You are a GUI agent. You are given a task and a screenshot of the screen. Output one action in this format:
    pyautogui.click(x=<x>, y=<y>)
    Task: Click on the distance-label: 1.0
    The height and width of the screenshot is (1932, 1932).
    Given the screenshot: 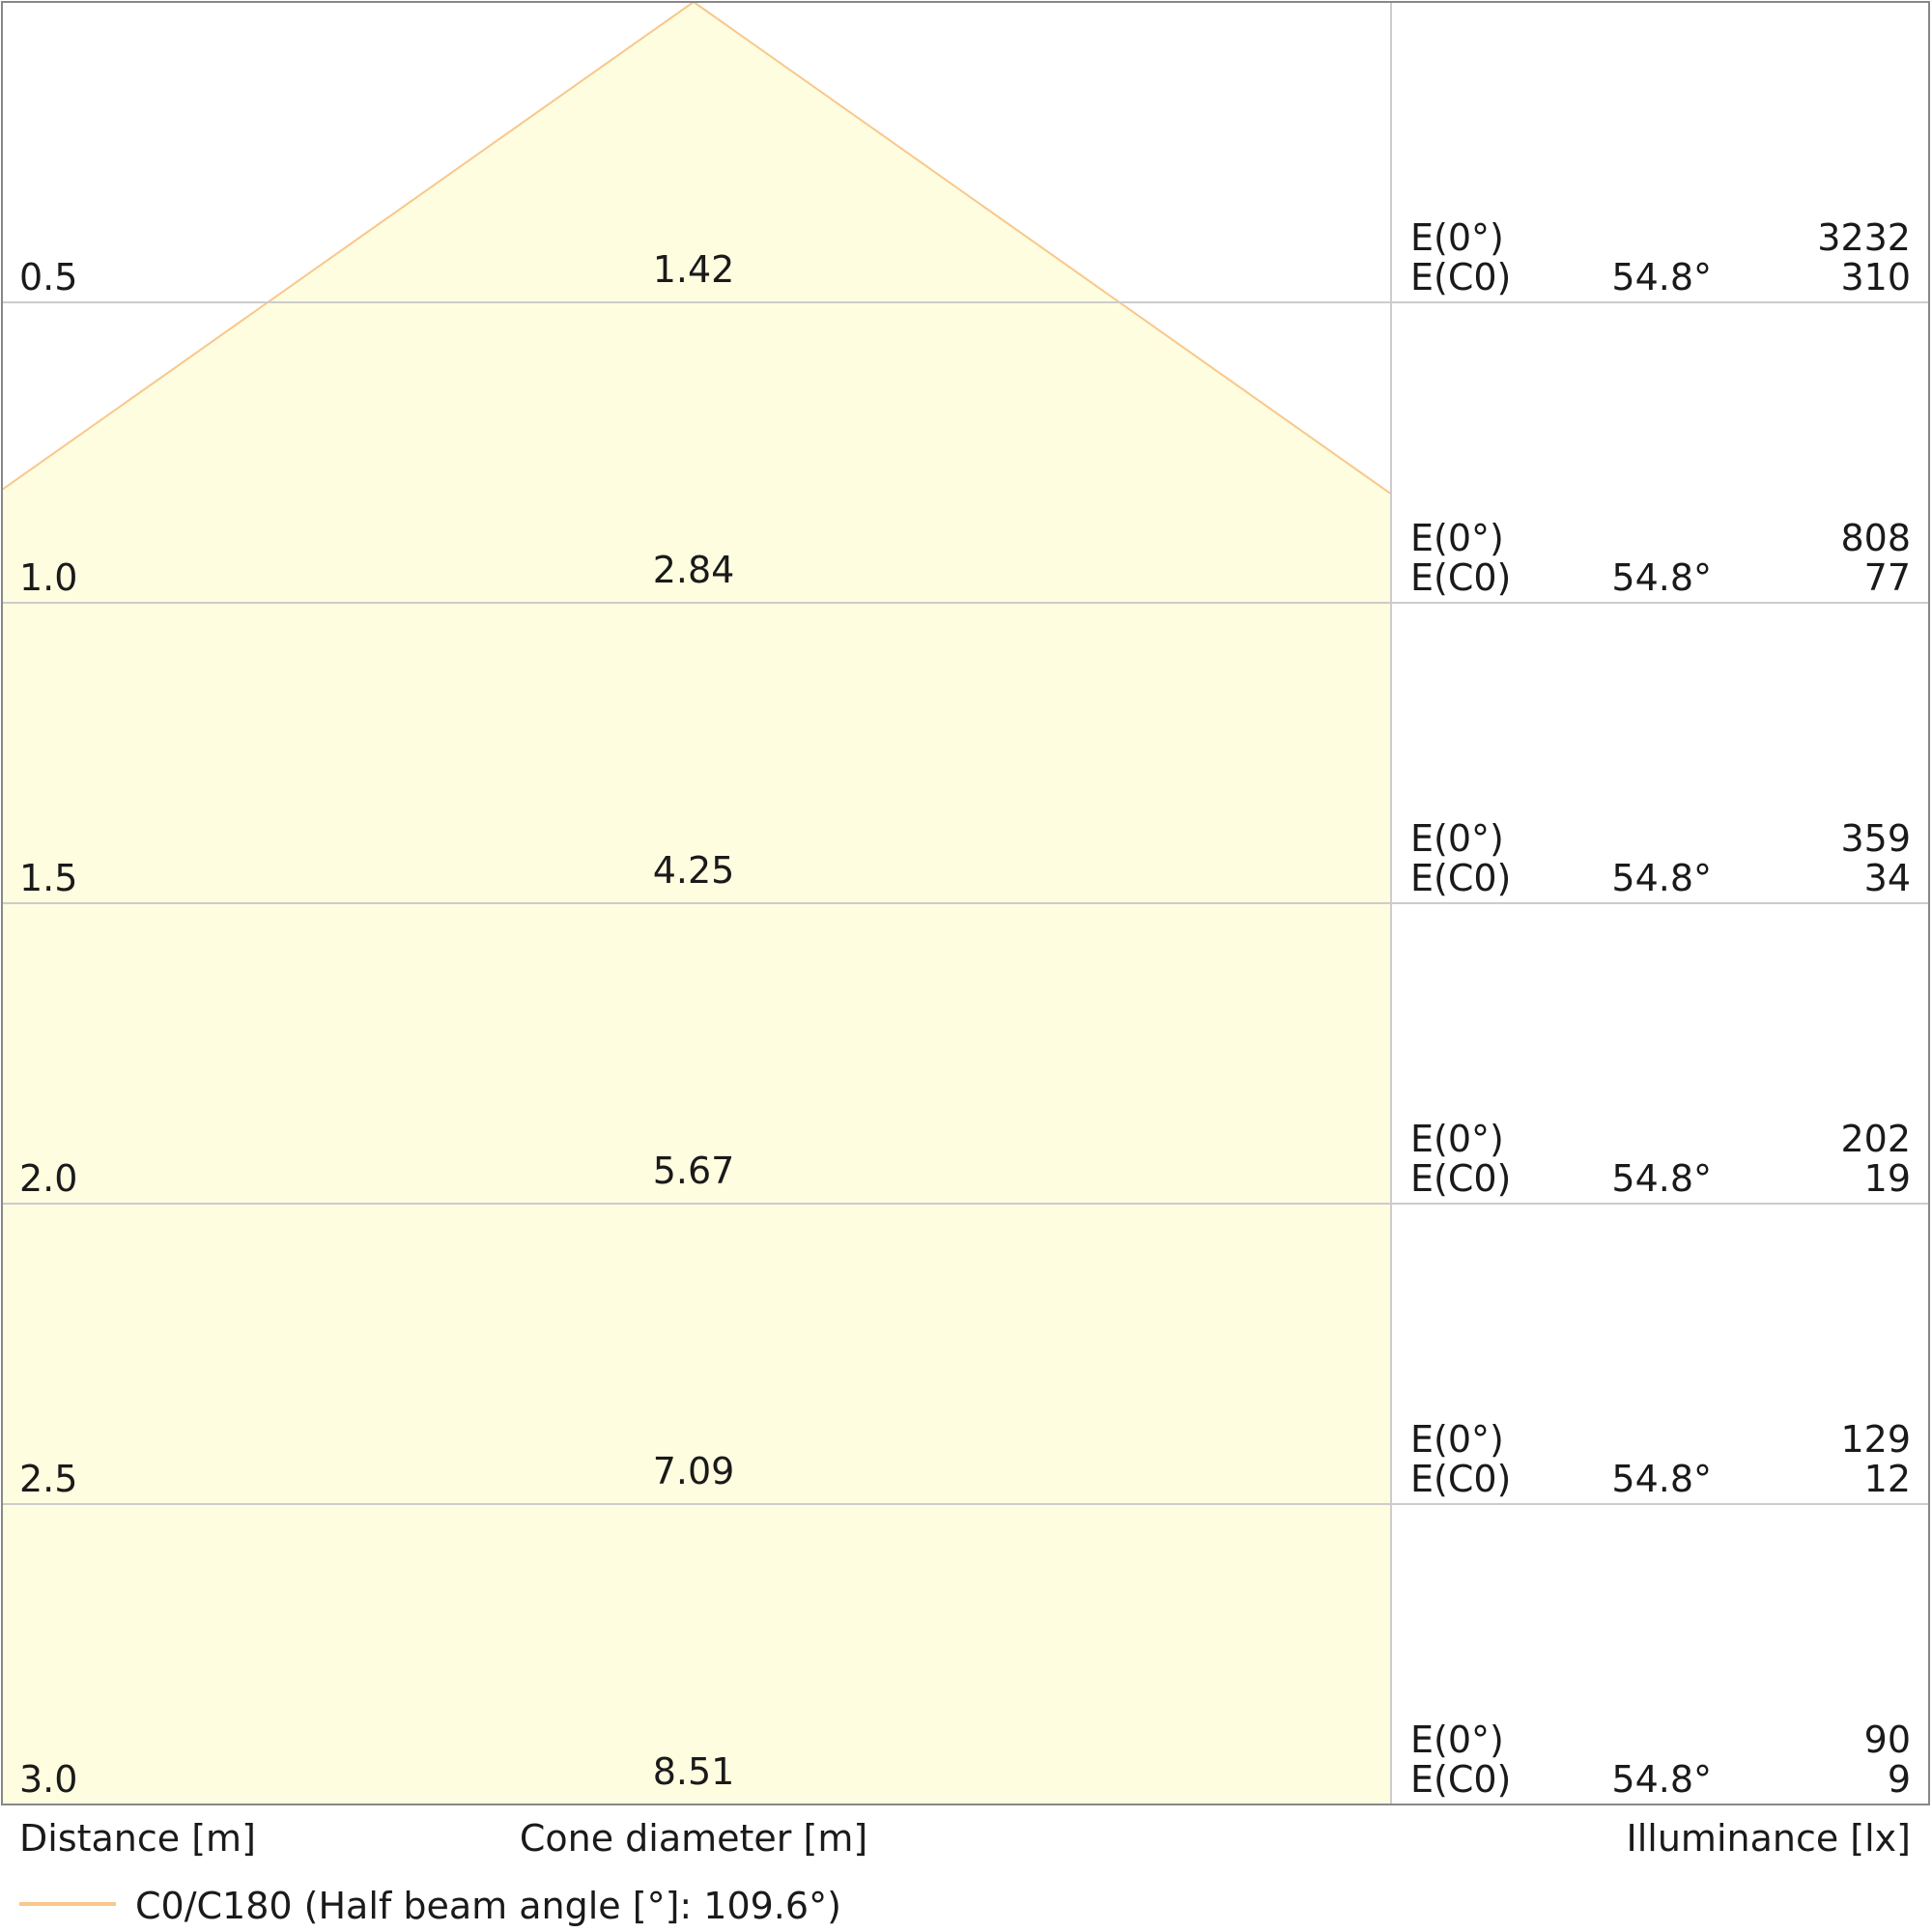 What is the action you would take?
    pyautogui.click(x=48, y=577)
    